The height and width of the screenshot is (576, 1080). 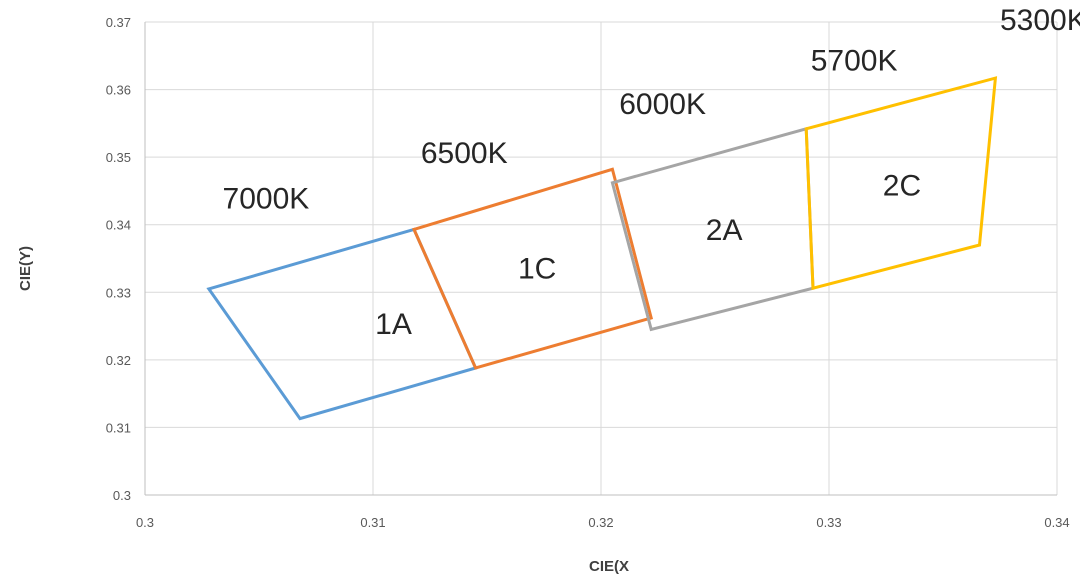 What do you see at coordinates (122, 495) in the screenshot?
I see `y-tick-label: 0.3` at bounding box center [122, 495].